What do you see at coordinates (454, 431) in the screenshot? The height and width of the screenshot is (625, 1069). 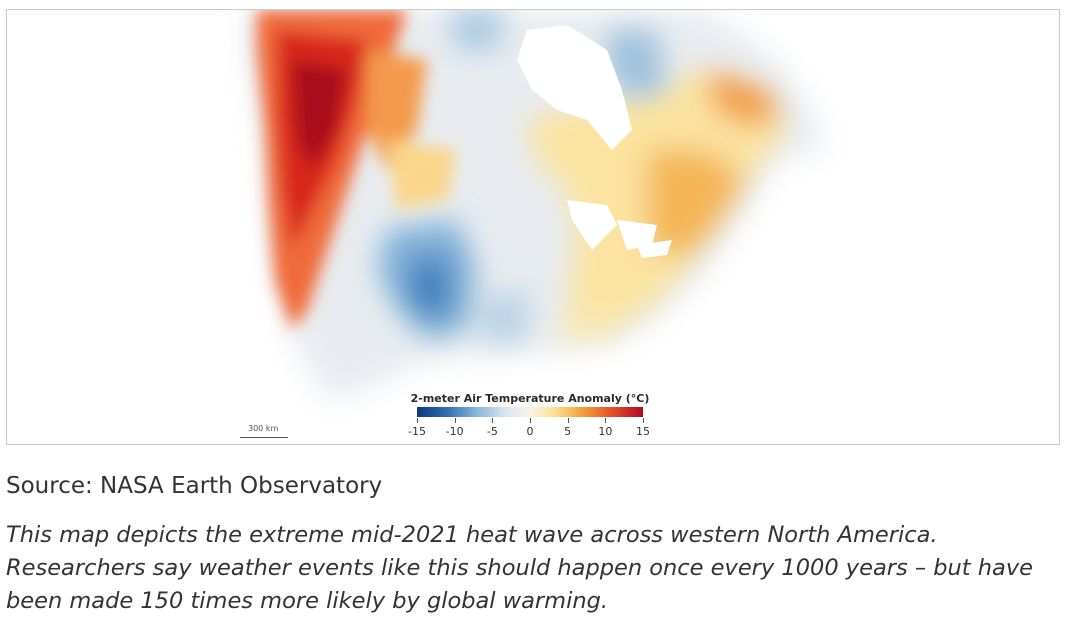 I see `legend-tick-label: -10` at bounding box center [454, 431].